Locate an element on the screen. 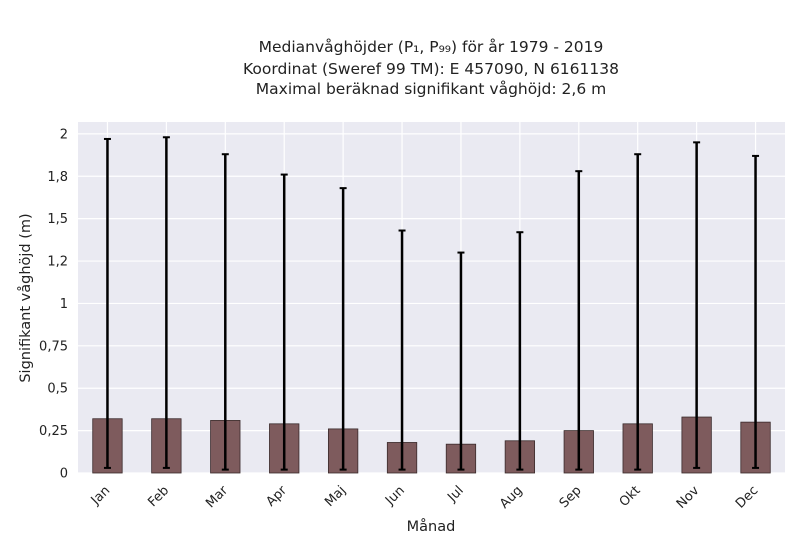 This screenshot has height=550, width=800. x-axis-label: Månad is located at coordinates (431, 526).